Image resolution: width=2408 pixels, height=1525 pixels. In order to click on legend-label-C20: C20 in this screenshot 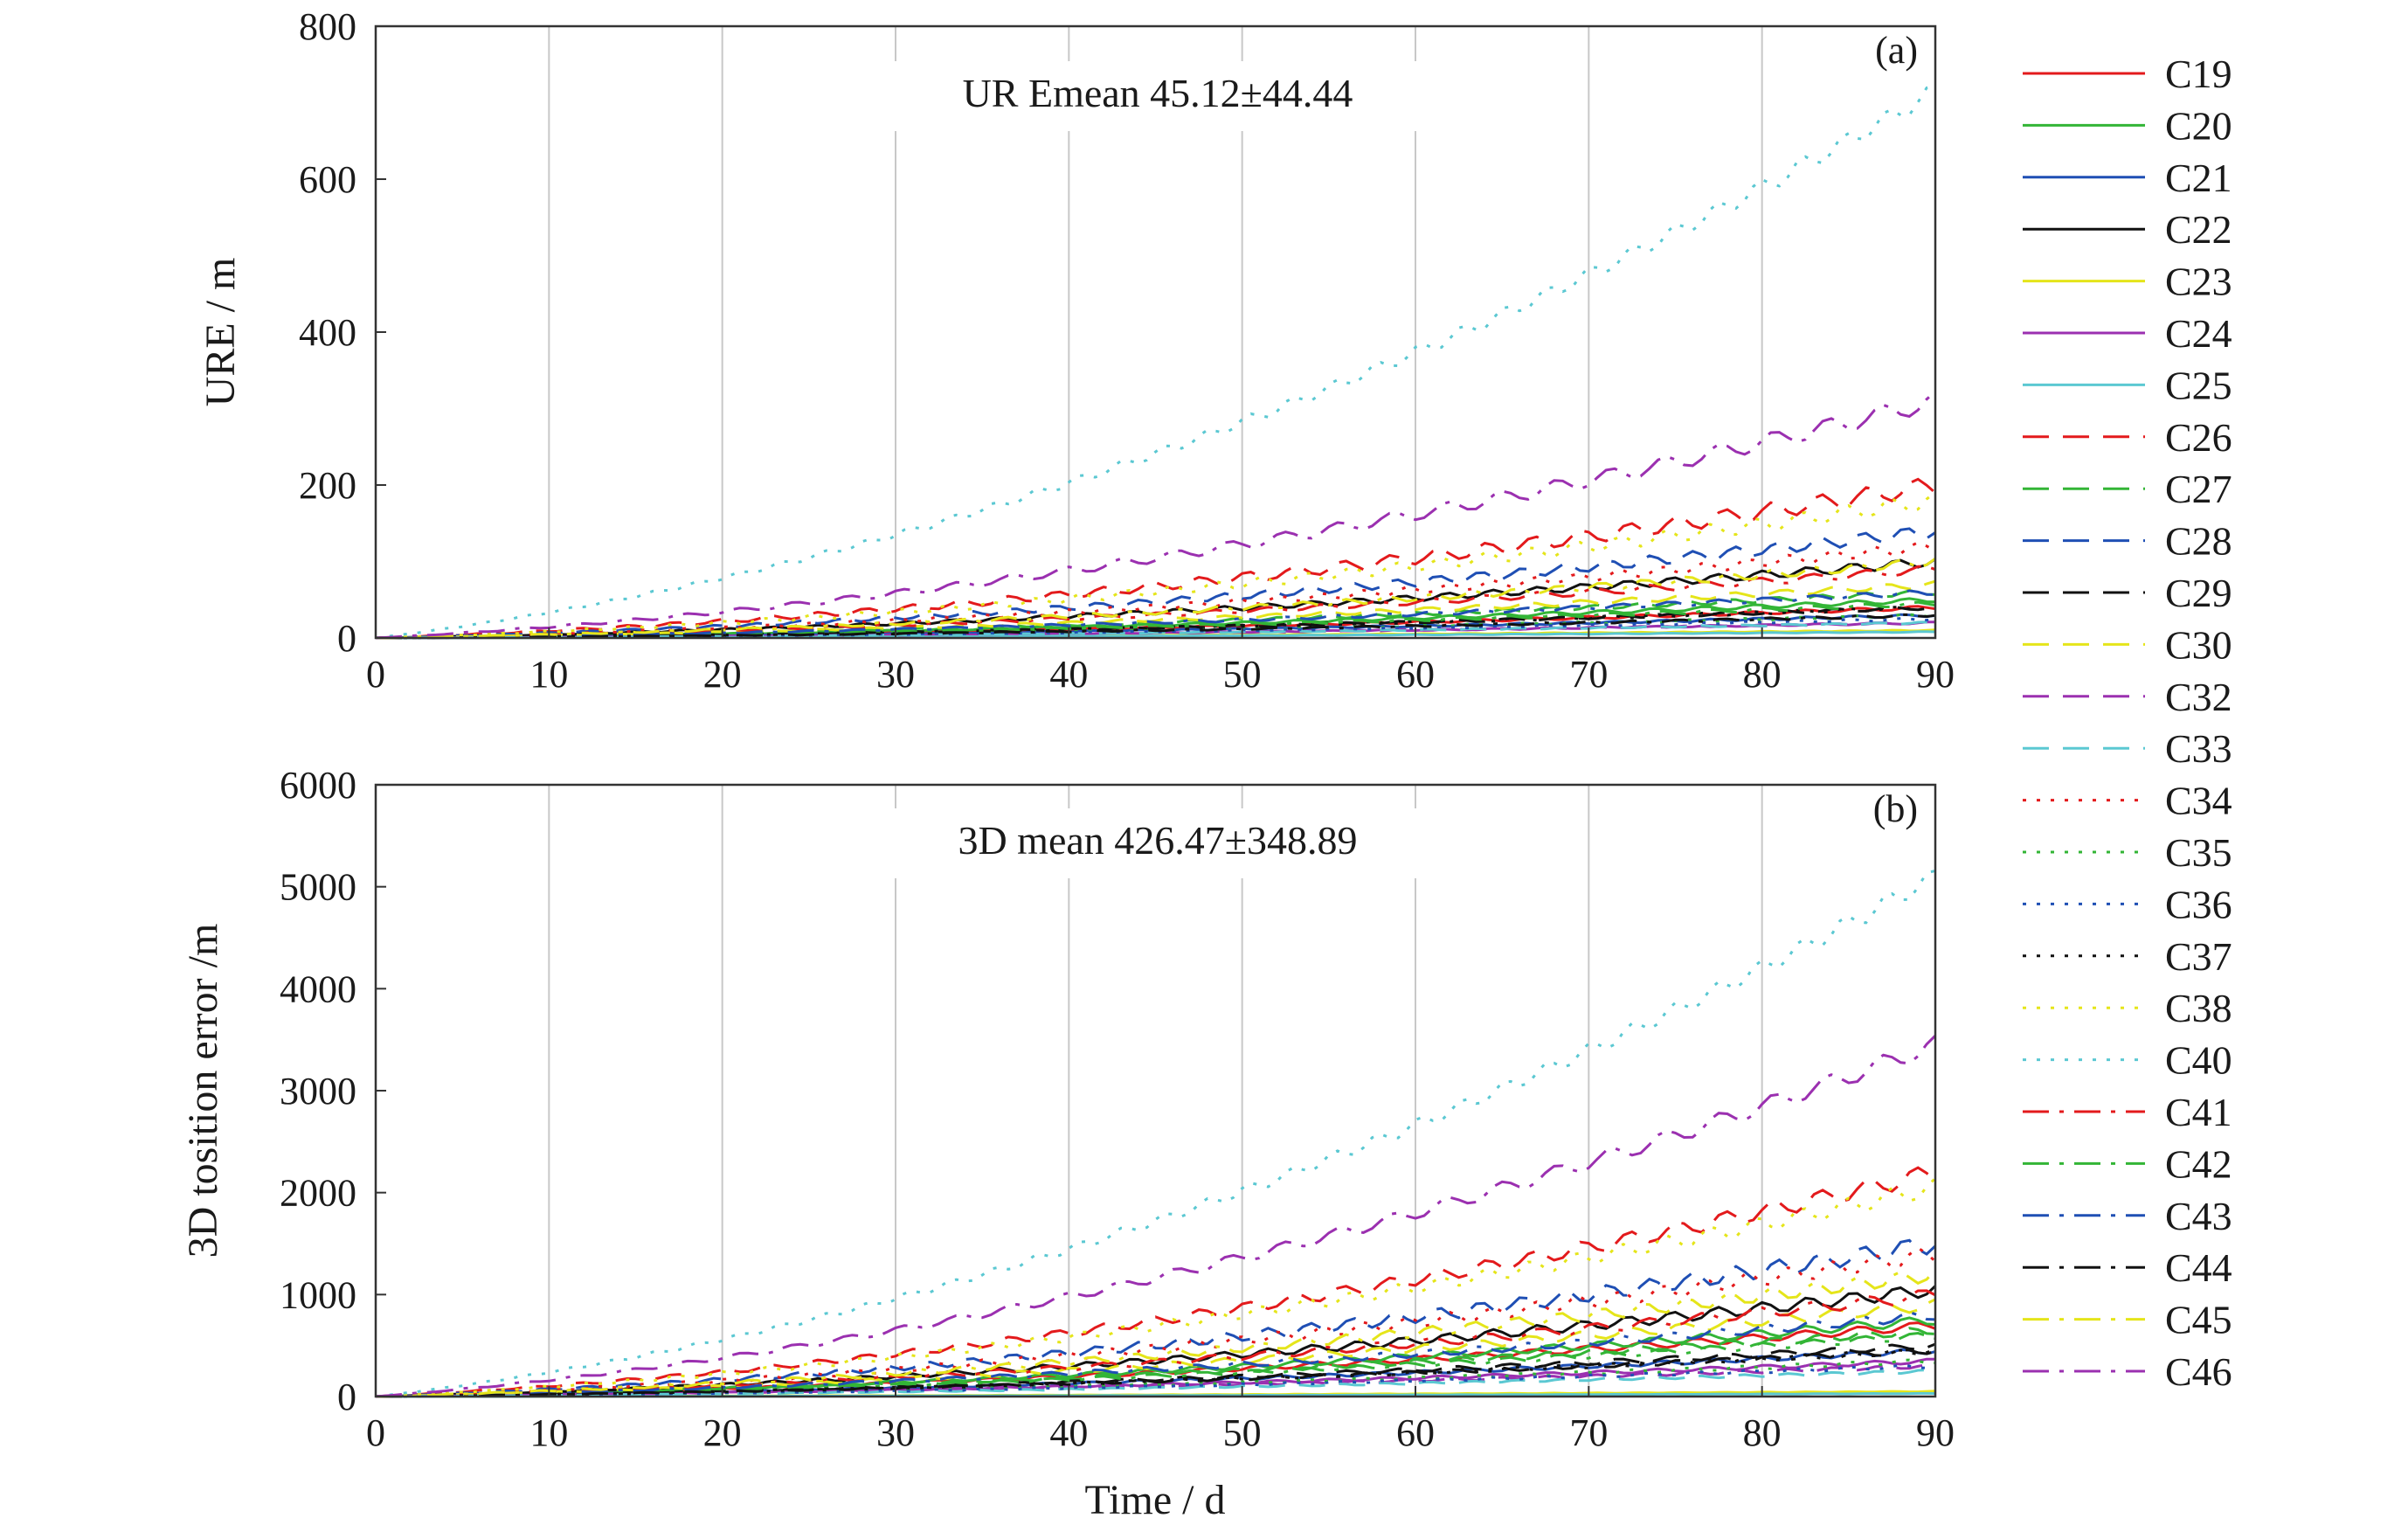, I will do `click(2198, 125)`.